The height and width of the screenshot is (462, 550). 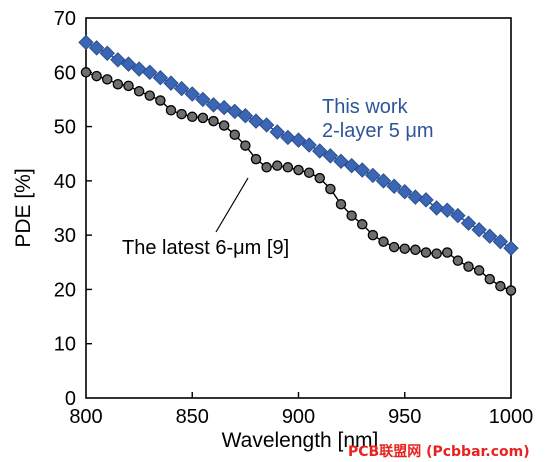 I want to click on x-axis: 800 850 900 950 1000, so click(x=301, y=410).